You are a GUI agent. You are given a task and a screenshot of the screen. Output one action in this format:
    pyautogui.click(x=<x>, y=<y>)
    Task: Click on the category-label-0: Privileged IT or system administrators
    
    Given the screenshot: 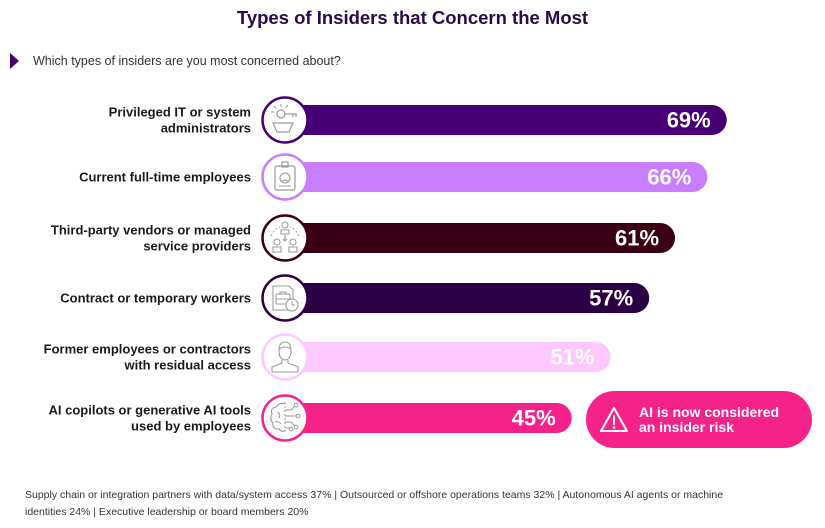 What is the action you would take?
    pyautogui.click(x=180, y=120)
    